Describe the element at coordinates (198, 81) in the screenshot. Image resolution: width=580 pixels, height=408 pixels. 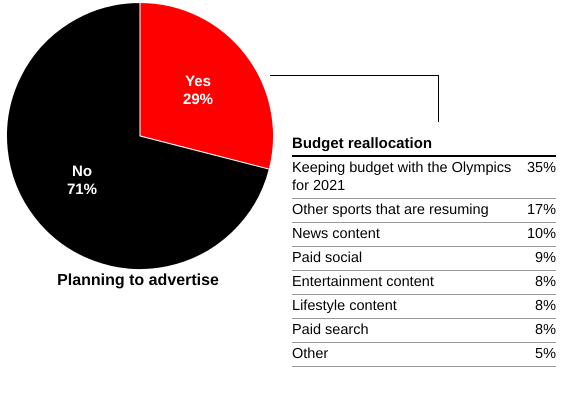
I see `slice-label: Yes` at that location.